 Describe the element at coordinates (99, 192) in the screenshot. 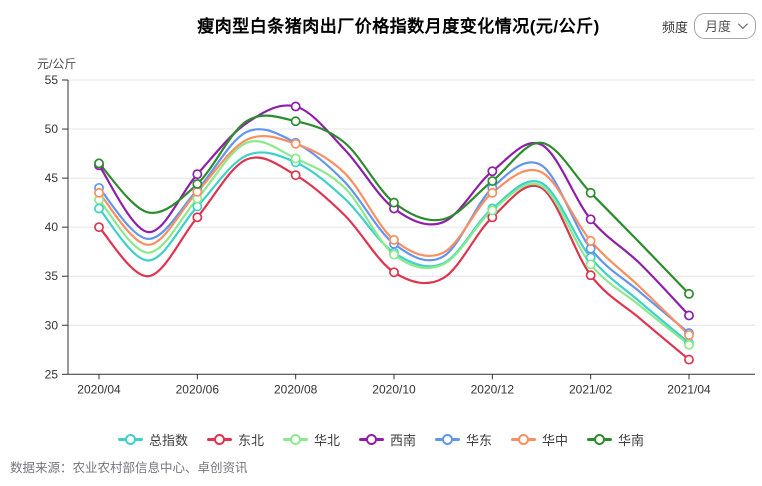

I see `marker-华中-2020/04` at that location.